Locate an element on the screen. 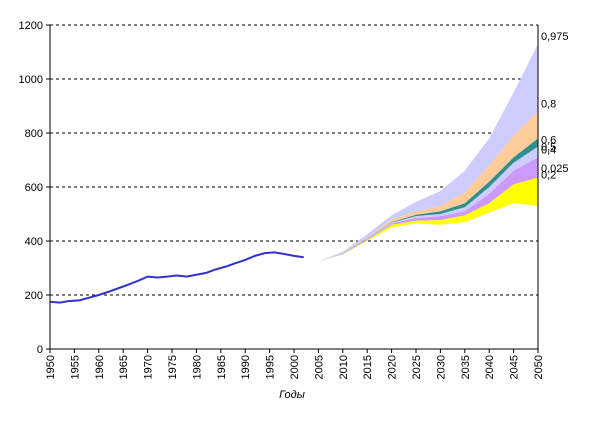  x-tick-label-1975: 1975 is located at coordinates (173, 367).